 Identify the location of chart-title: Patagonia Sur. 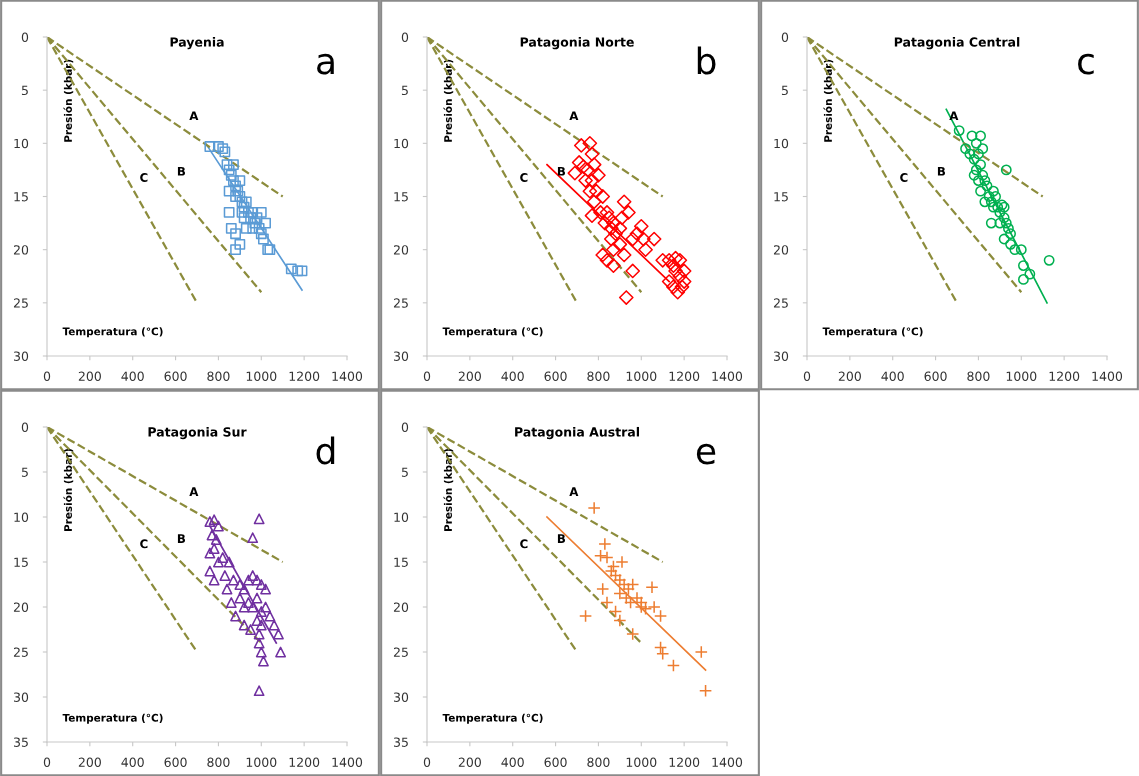
(197, 433).